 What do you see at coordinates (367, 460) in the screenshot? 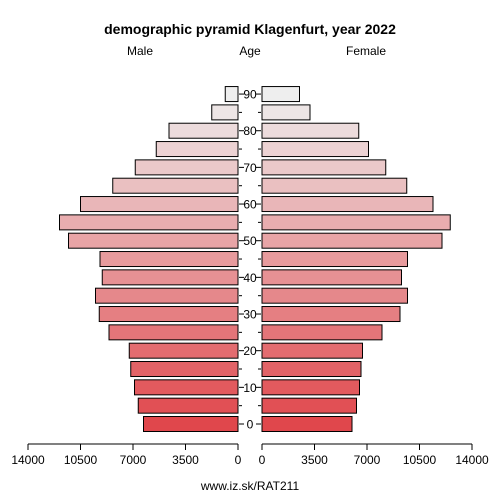
I see `x-tick-label-female: 7000` at bounding box center [367, 460].